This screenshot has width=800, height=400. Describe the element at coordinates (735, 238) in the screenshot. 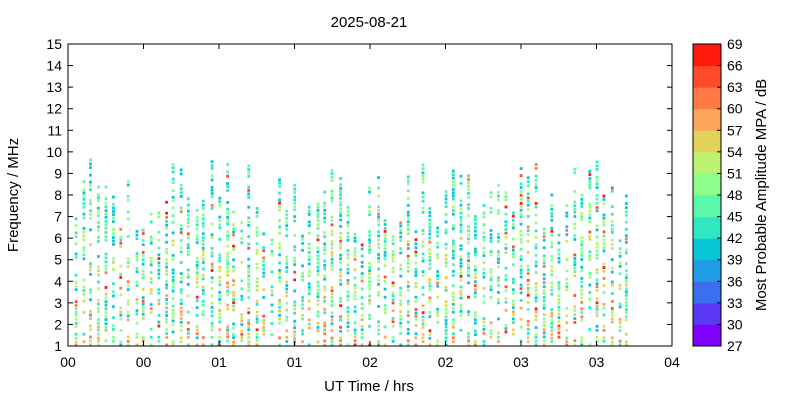

I see `colorbar-tick-label: 42` at that location.